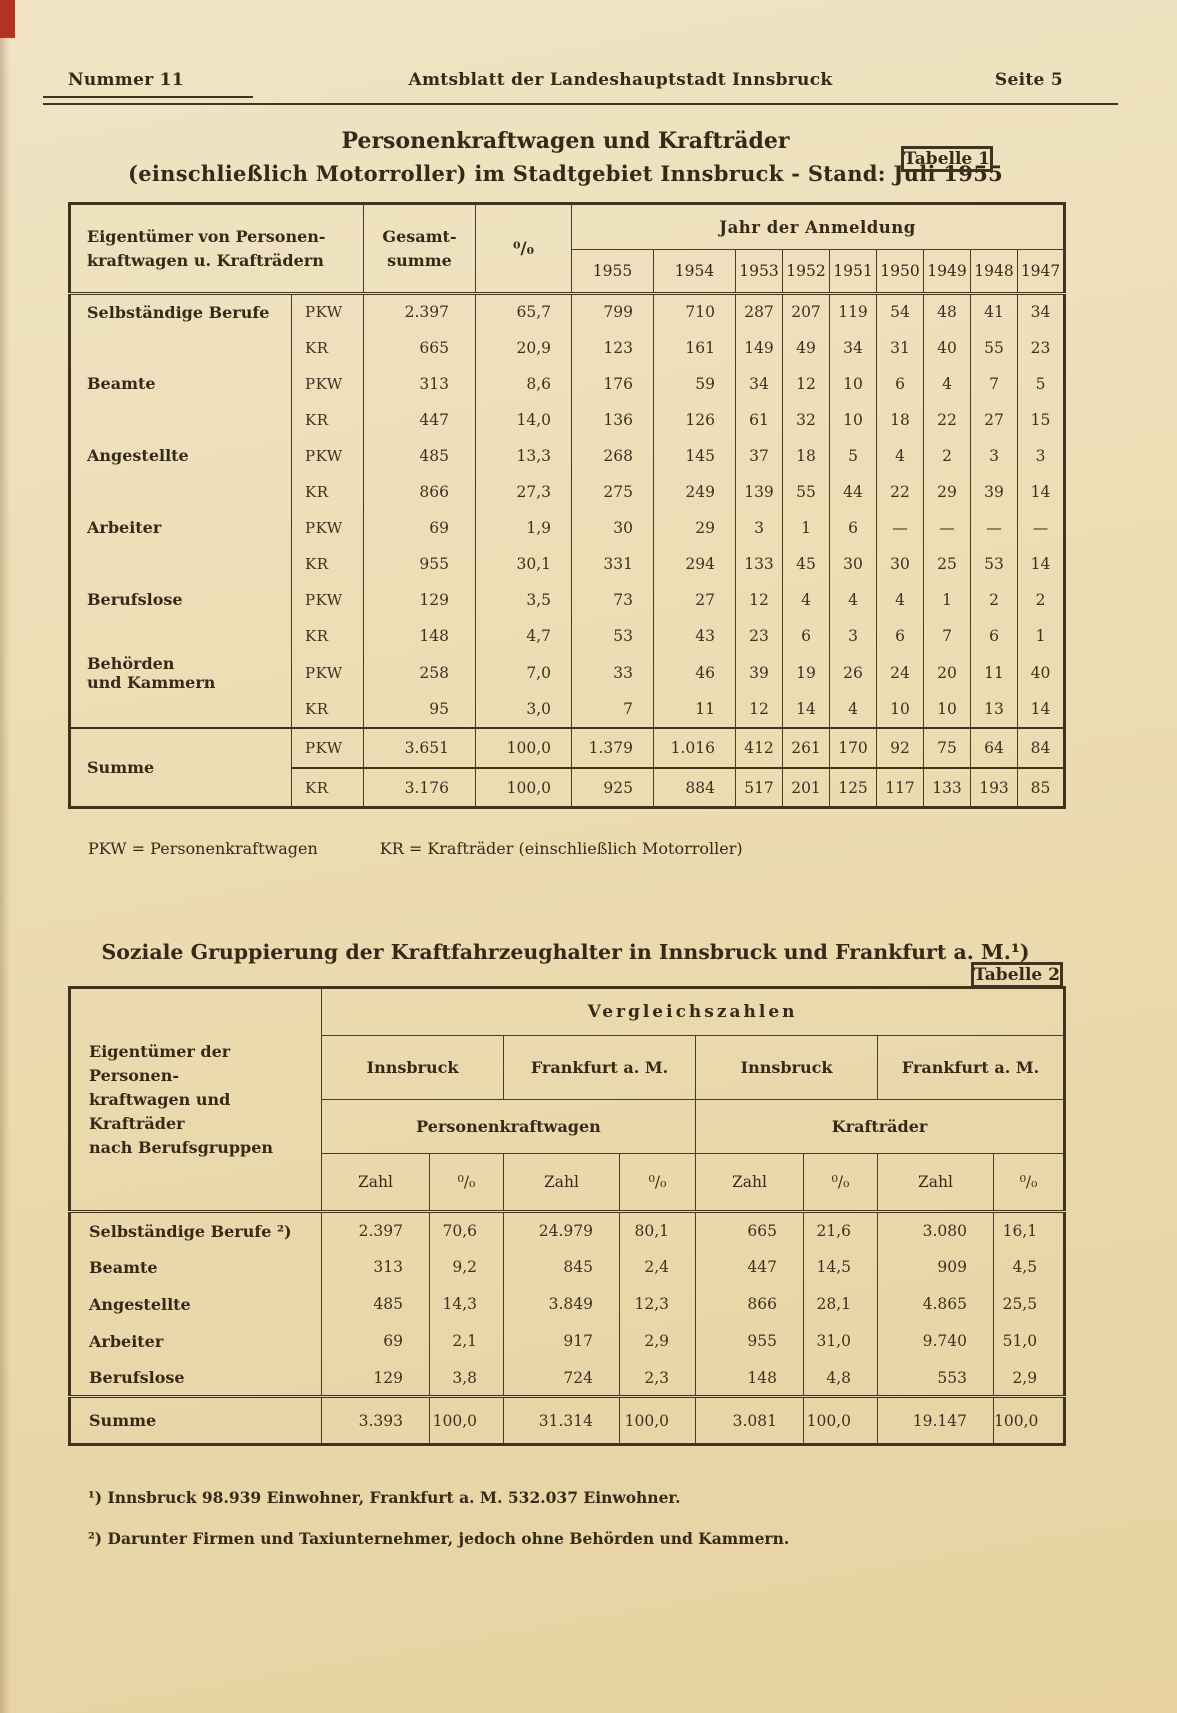 Image resolution: width=1177 pixels, height=1713 pixels. What do you see at coordinates (994, 271) in the screenshot?
I see `year-header: 1948` at bounding box center [994, 271].